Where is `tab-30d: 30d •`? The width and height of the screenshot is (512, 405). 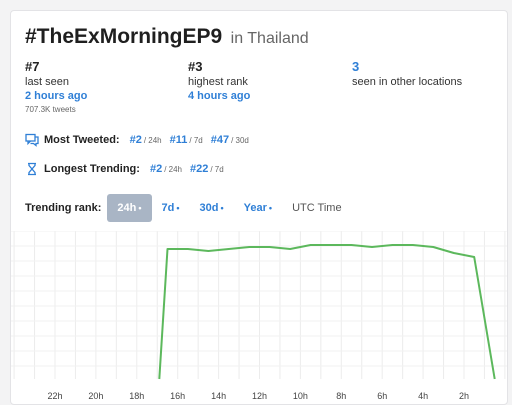 tab-30d: 30d • is located at coordinates (212, 208).